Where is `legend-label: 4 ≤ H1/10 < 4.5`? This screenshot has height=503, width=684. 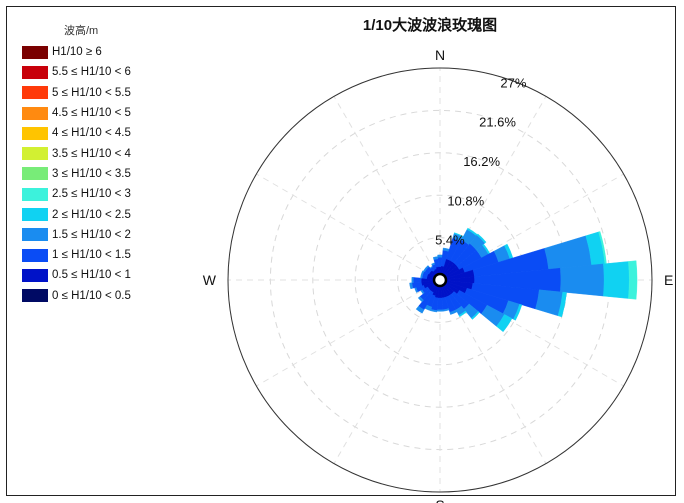 legend-label: 4 ≤ H1/10 < 4.5 is located at coordinates (91, 133).